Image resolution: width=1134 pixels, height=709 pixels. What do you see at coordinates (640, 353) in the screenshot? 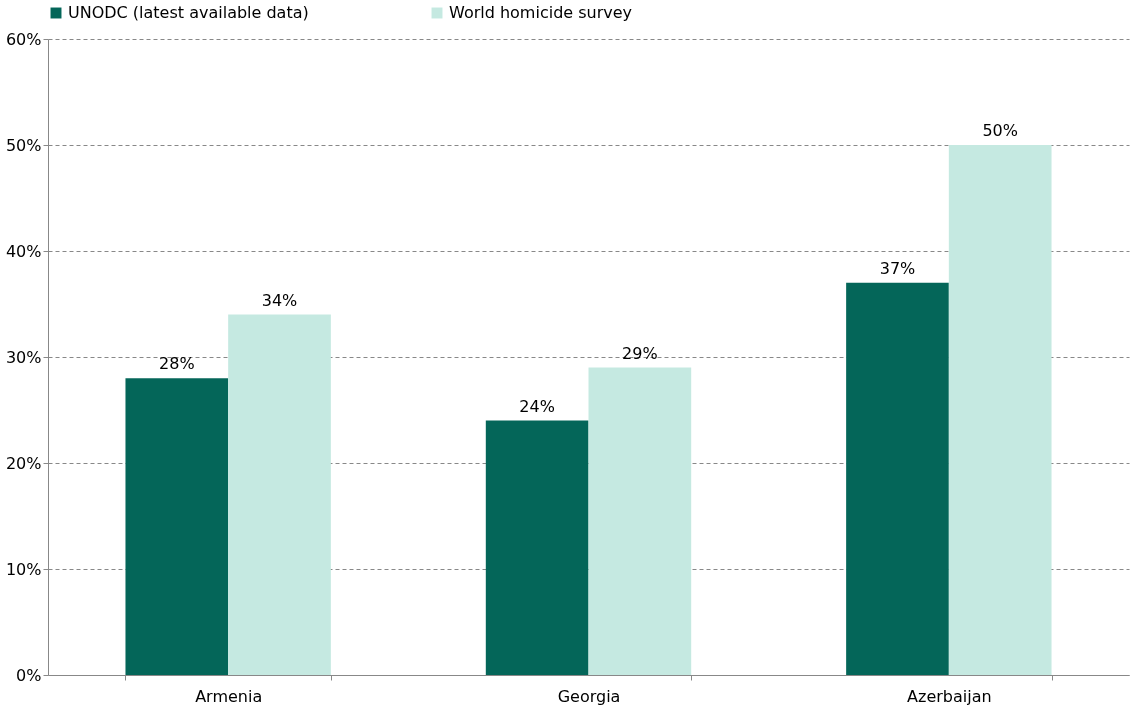
I see `data-label: 29%` at bounding box center [640, 353].